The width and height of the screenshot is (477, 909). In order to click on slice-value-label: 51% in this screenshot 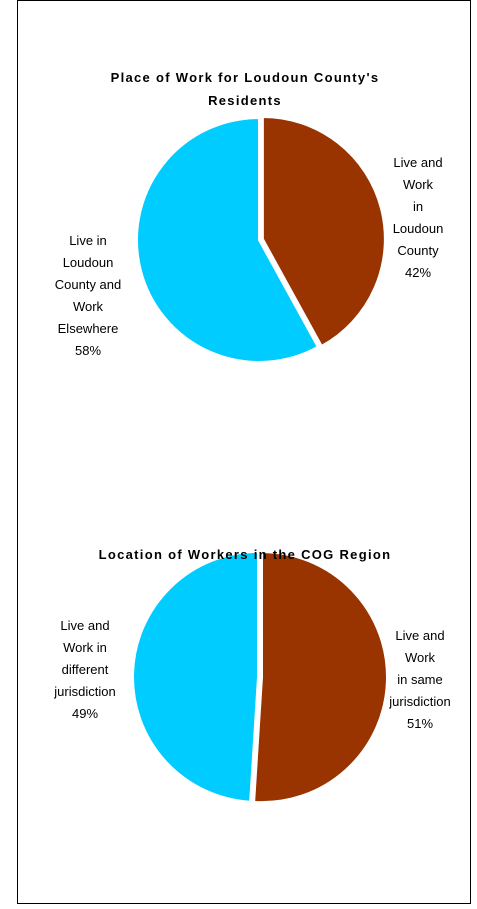, I will do `click(420, 723)`.